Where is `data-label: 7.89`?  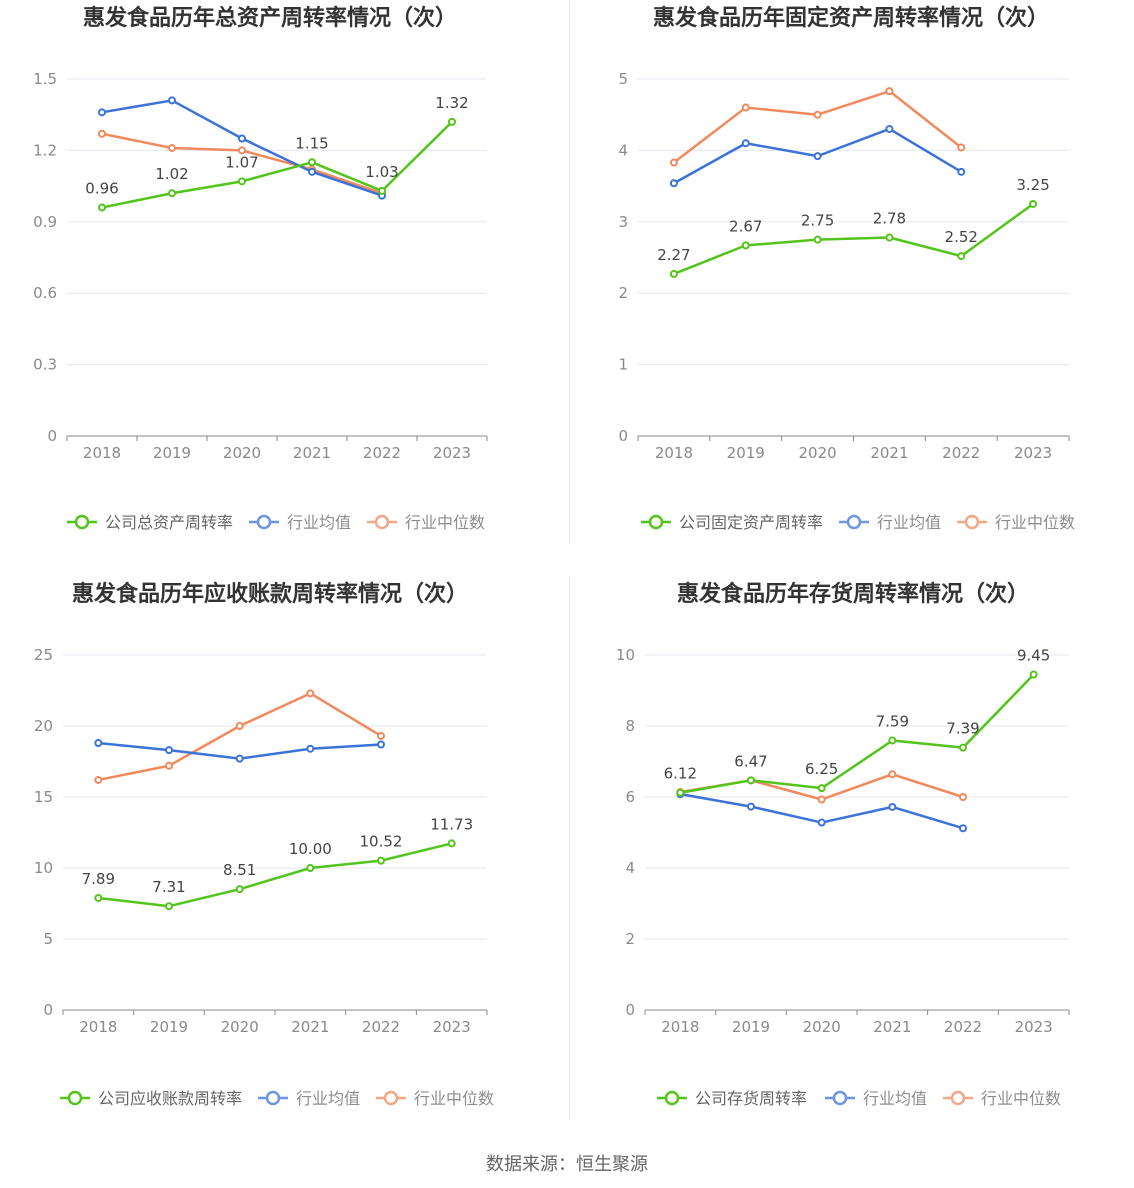
data-label: 7.89 is located at coordinates (98, 879).